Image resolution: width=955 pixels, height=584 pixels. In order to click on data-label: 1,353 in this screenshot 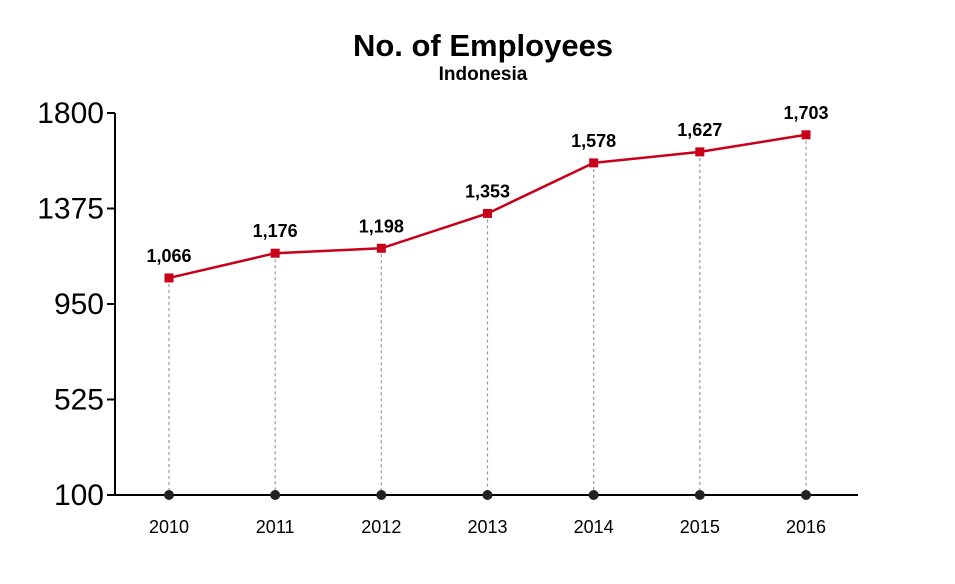, I will do `click(487, 191)`.